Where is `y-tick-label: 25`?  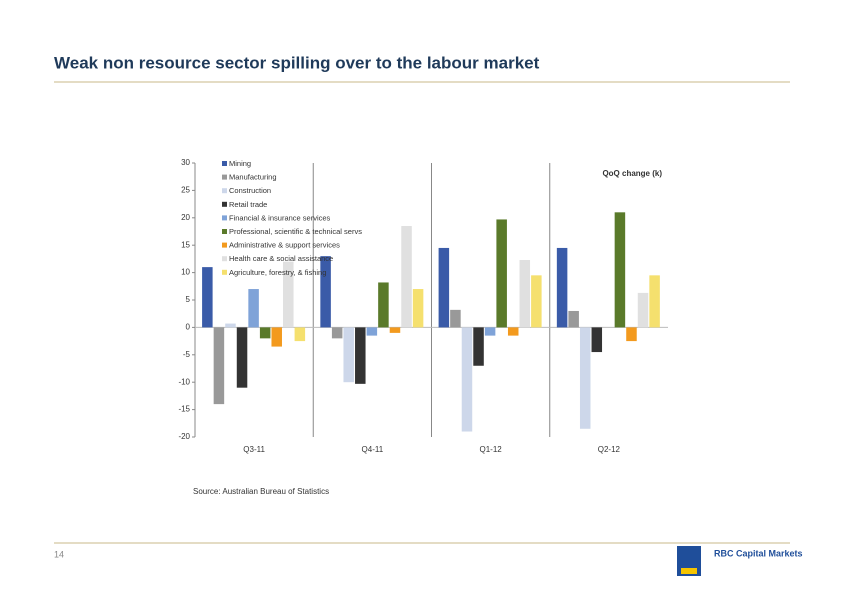
y-tick-label: 25 is located at coordinates (185, 190).